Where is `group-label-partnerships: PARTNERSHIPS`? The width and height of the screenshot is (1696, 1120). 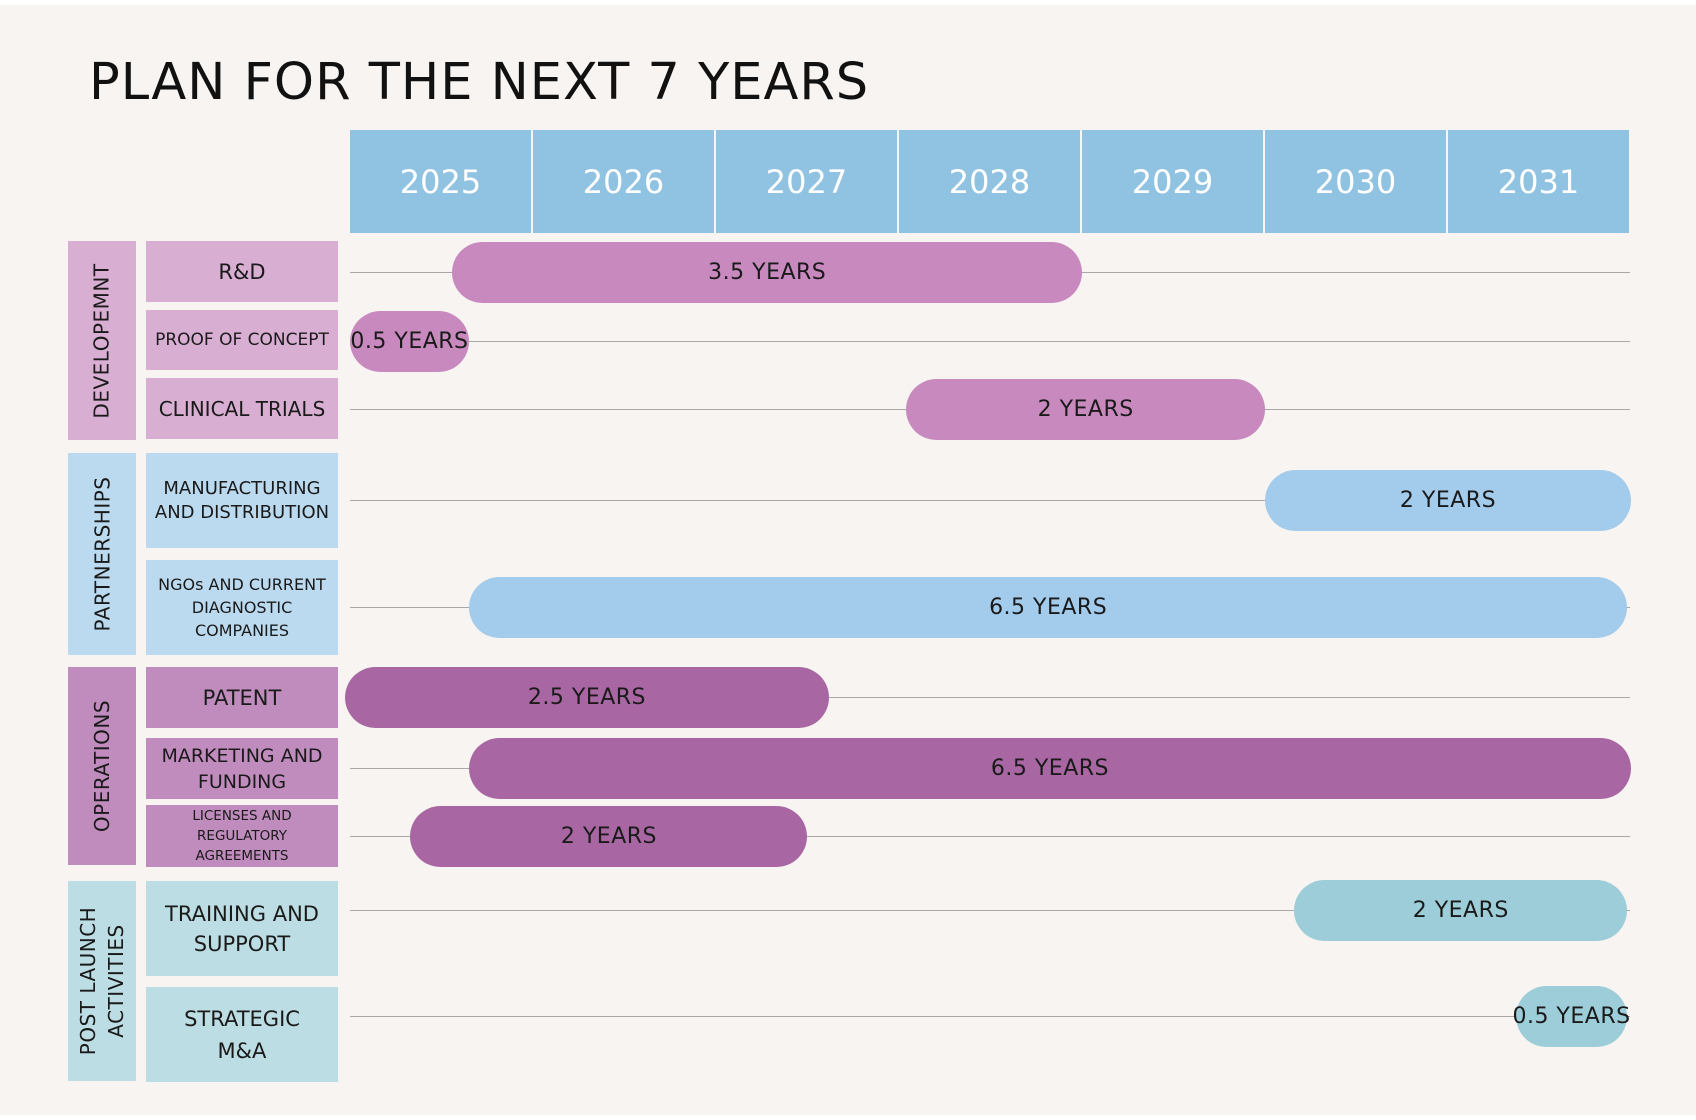 group-label-partnerships: PARTNERSHIPS is located at coordinates (102, 554).